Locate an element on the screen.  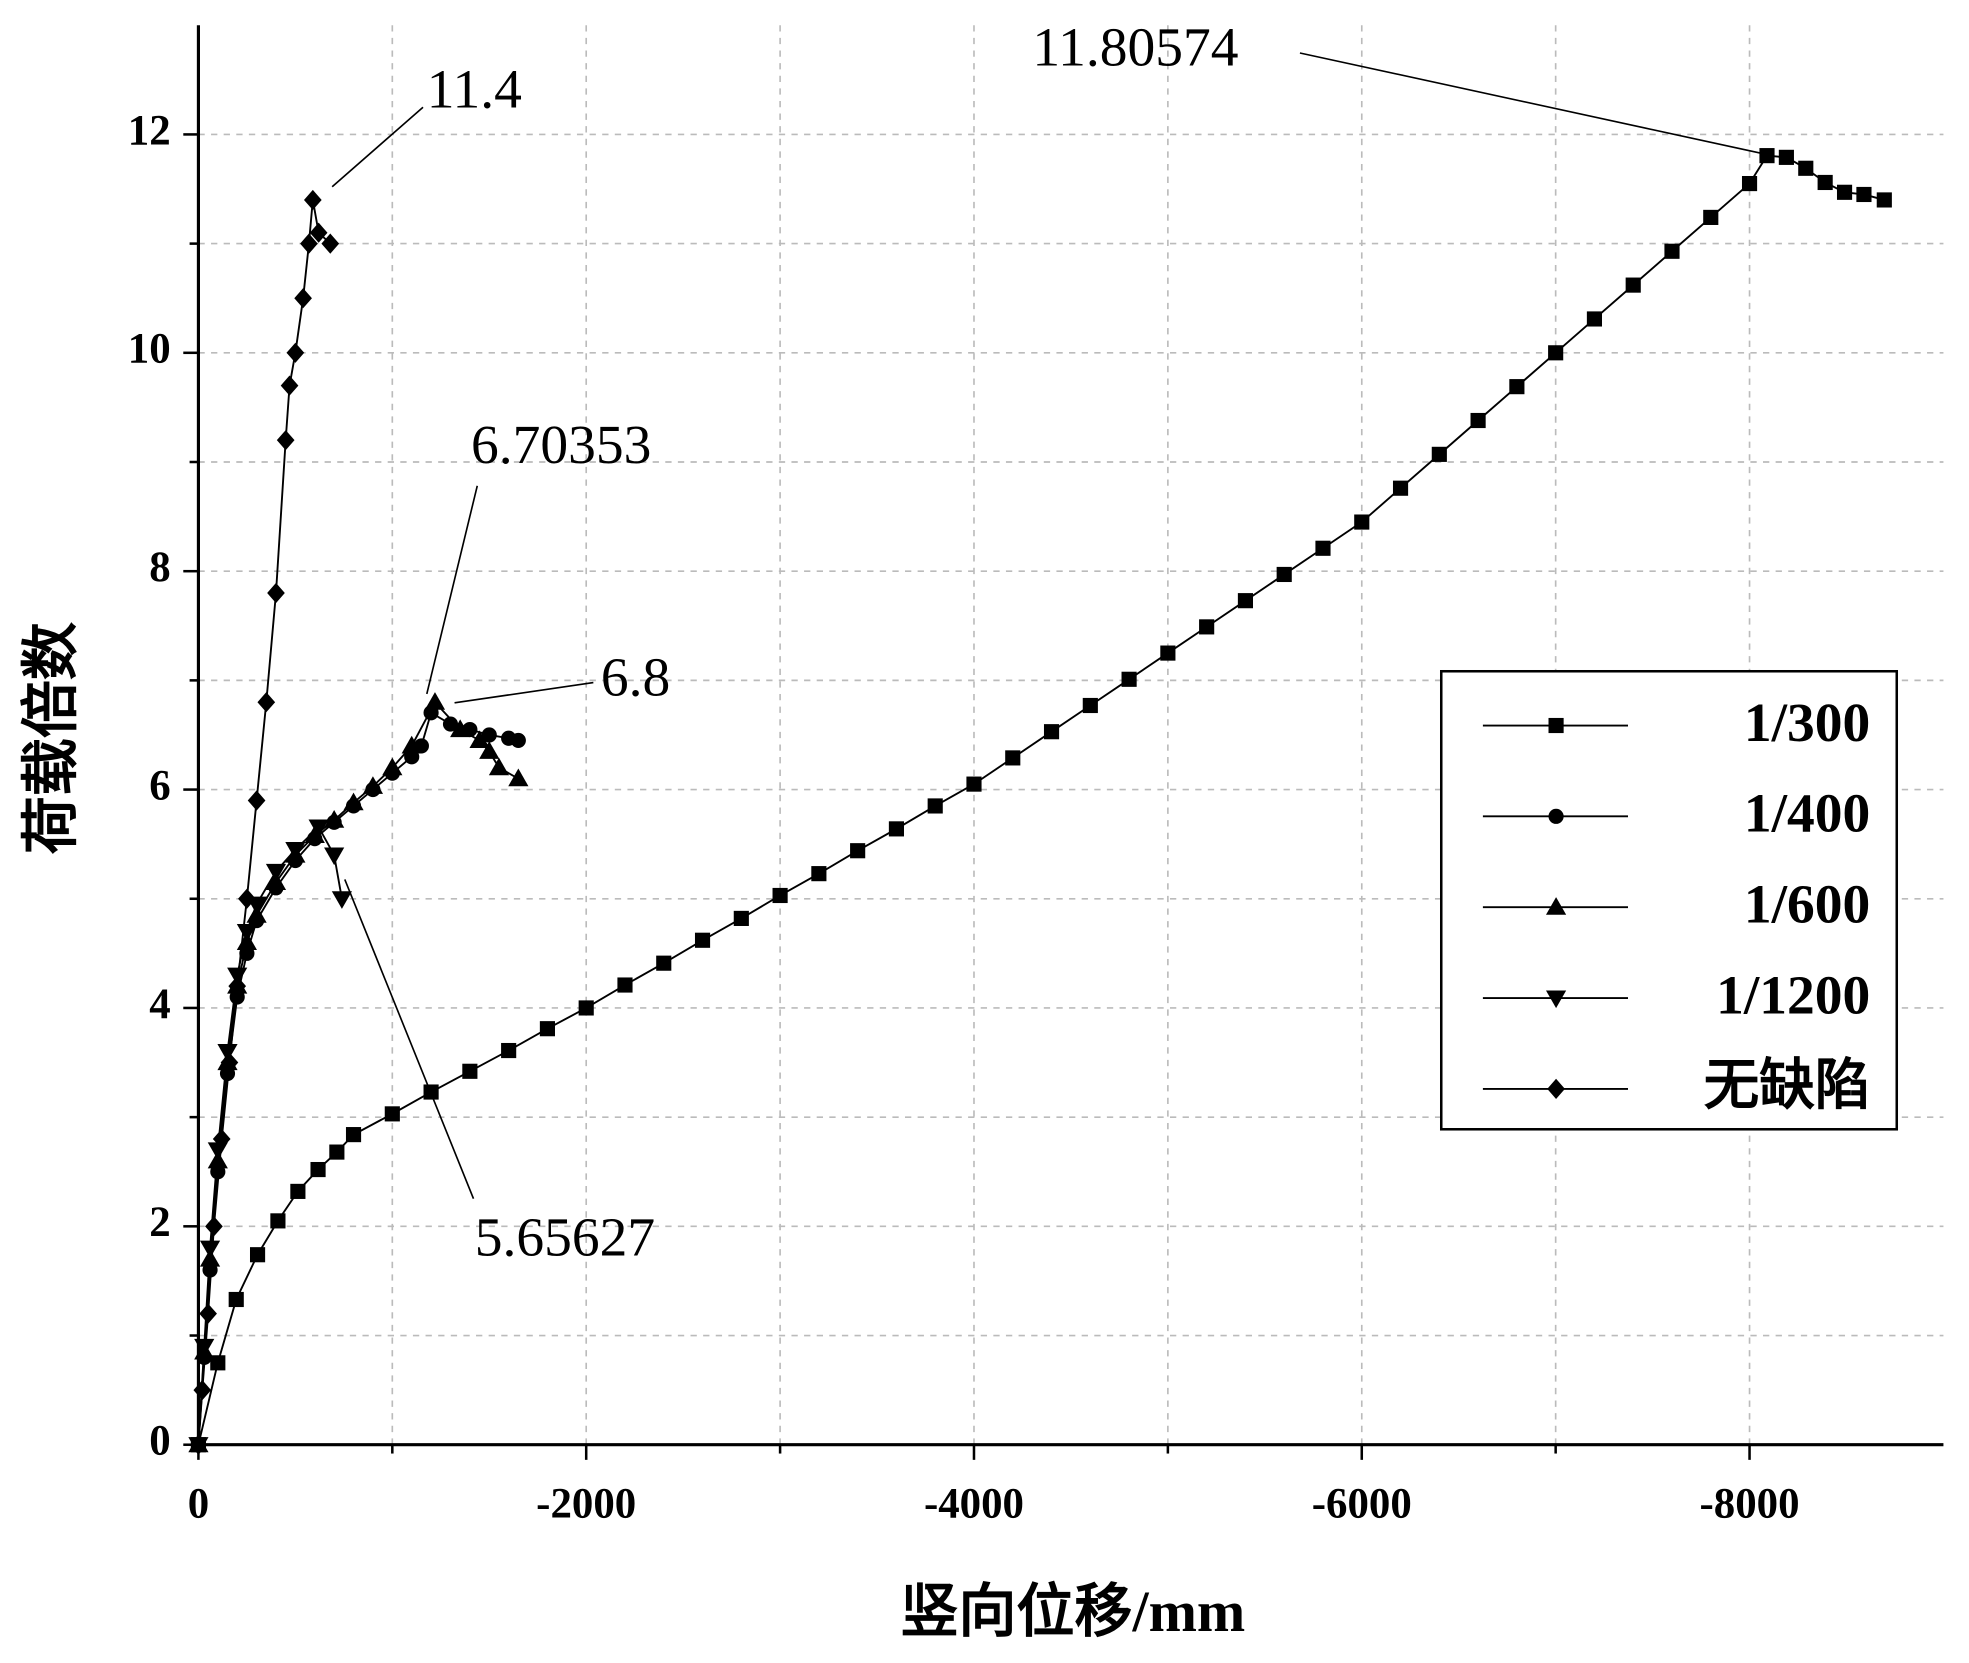
annotation: 6.8 is located at coordinates (635, 677).